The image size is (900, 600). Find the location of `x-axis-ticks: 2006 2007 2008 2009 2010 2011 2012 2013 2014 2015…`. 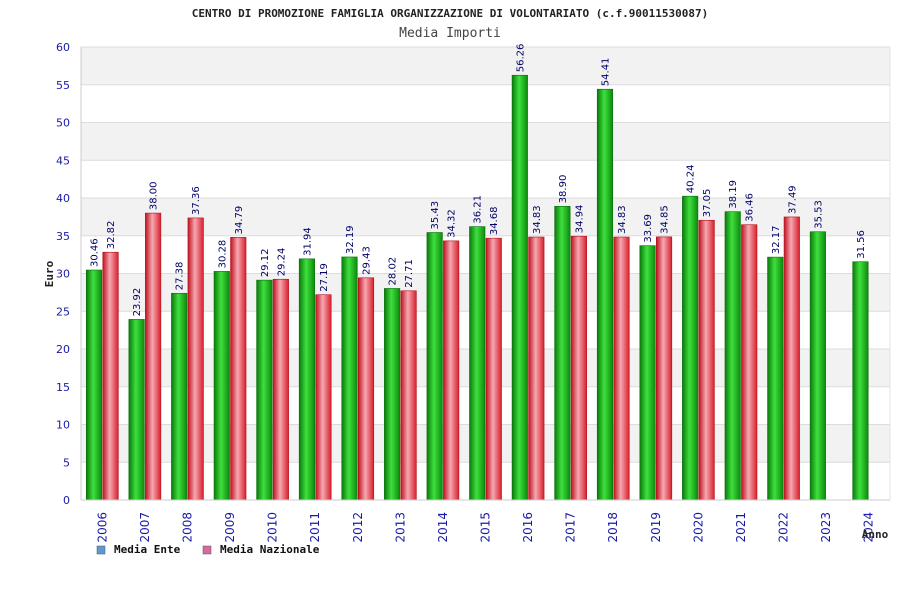

x-axis-ticks: 2006 2007 2008 2009 2010 2011 2012 2013 2014 2015… is located at coordinates (485, 527).